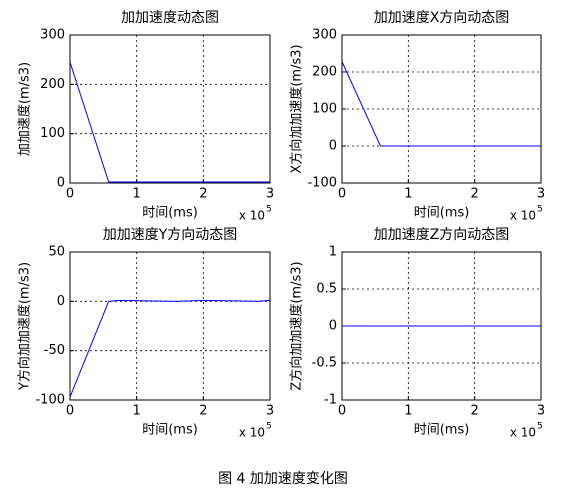 The image size is (567, 504). Describe the element at coordinates (330, 400) in the screenshot. I see `y-tick-label: -1` at that location.